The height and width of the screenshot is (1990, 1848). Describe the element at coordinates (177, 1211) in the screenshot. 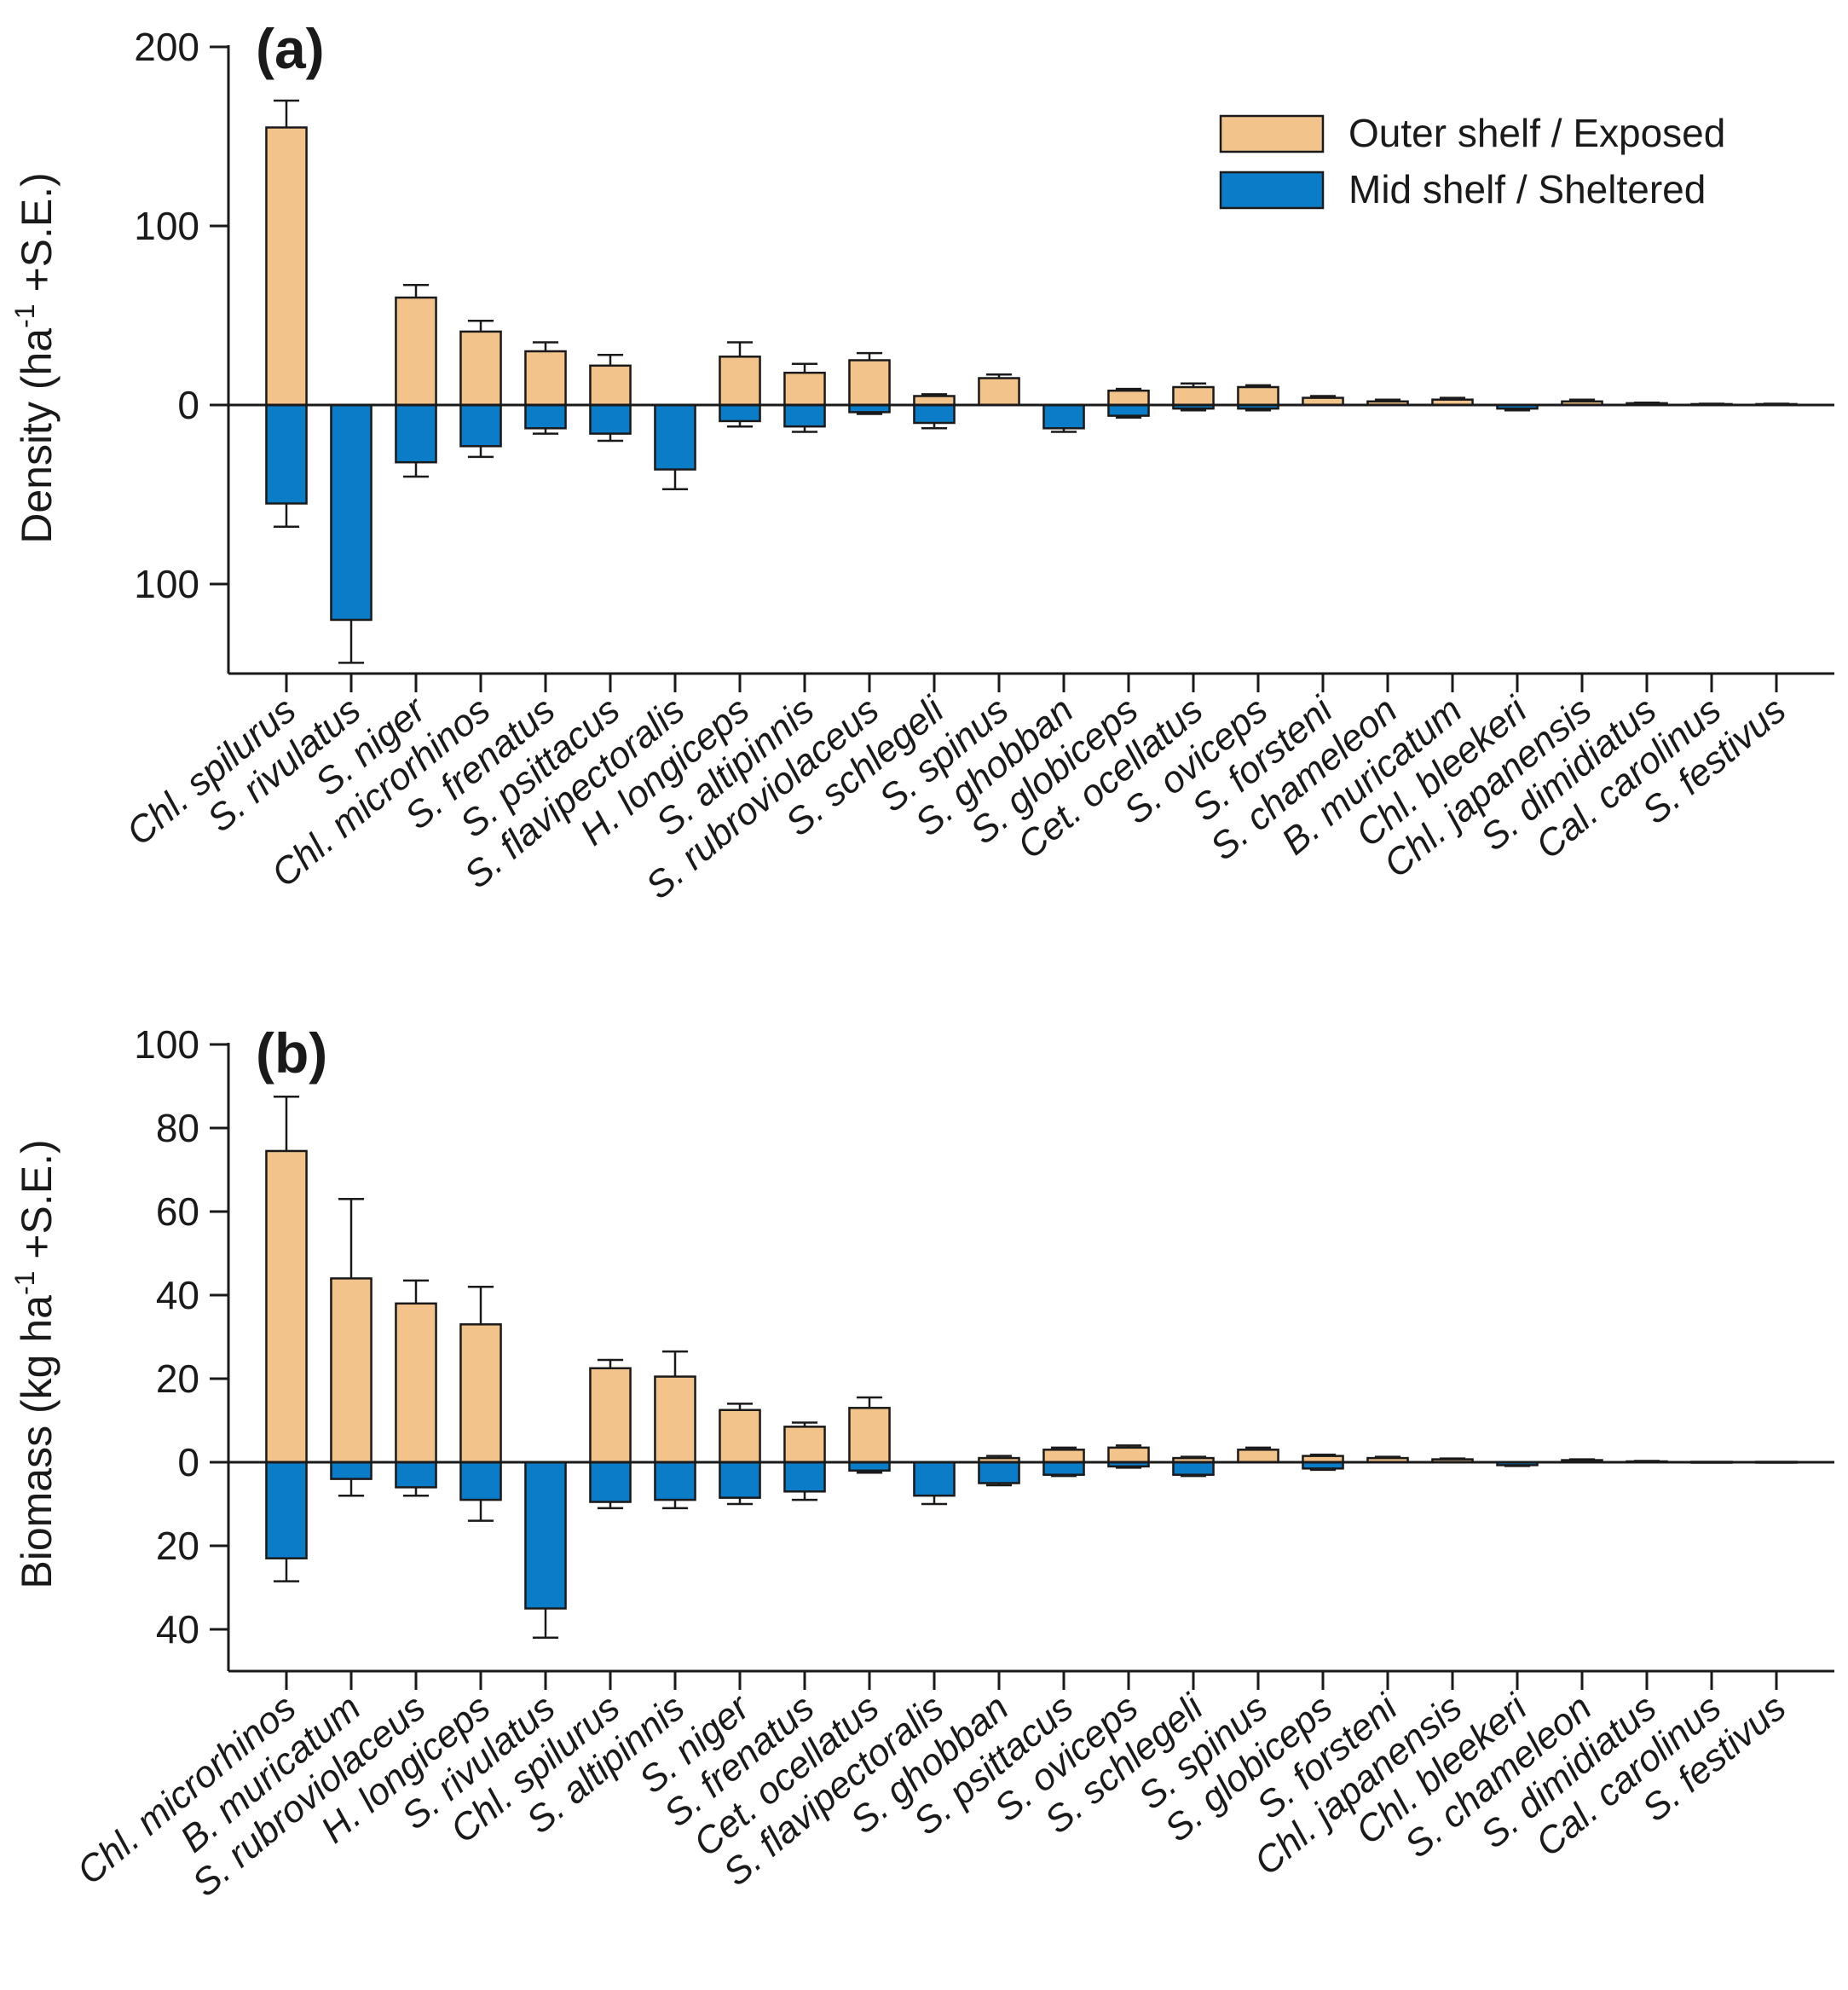

I see `panel-b-ytick-label: 60` at that location.